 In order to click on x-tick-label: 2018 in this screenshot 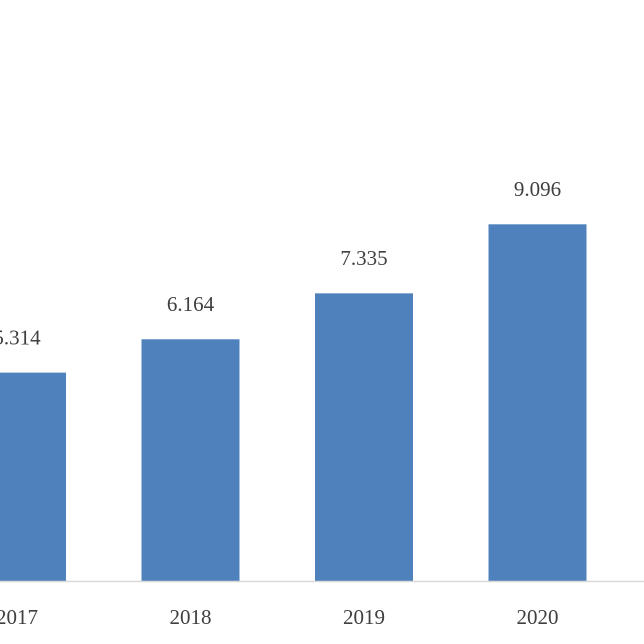, I will do `click(191, 617)`.